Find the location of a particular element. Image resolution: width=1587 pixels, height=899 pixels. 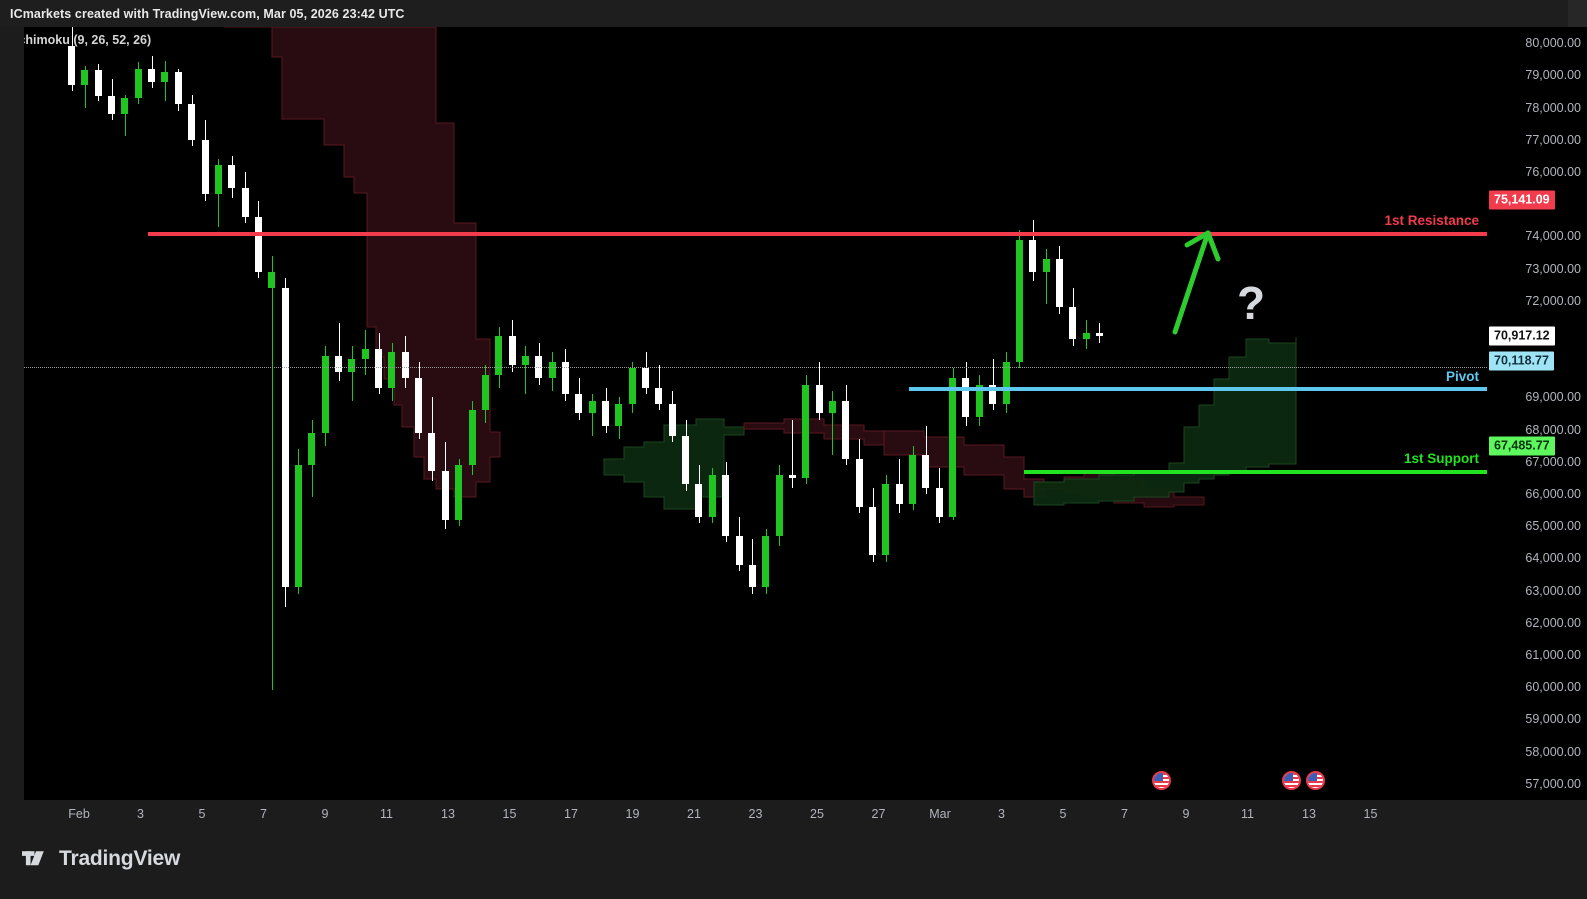

price-tick-label: 67,000.00 is located at coordinates (1553, 461).